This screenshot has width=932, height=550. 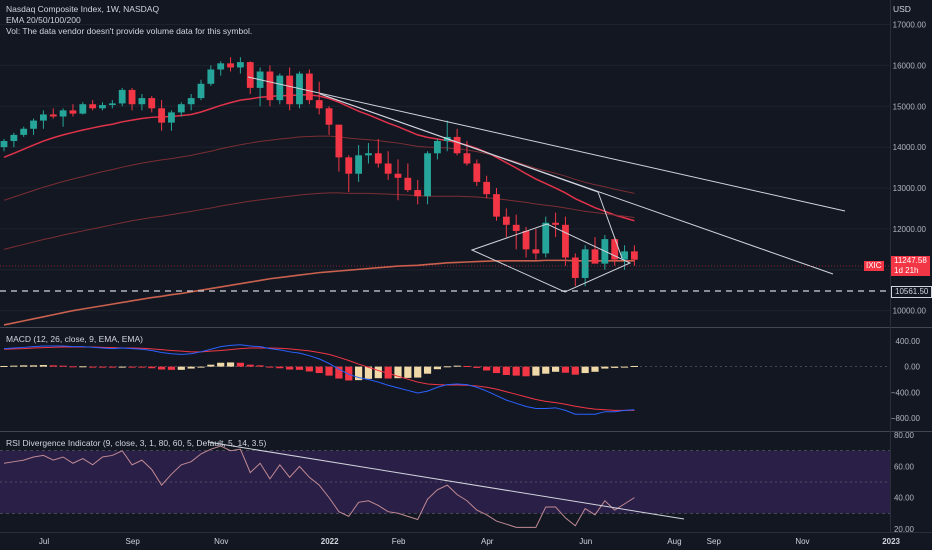 I want to click on wedge-upper-line, so click(x=460, y=143).